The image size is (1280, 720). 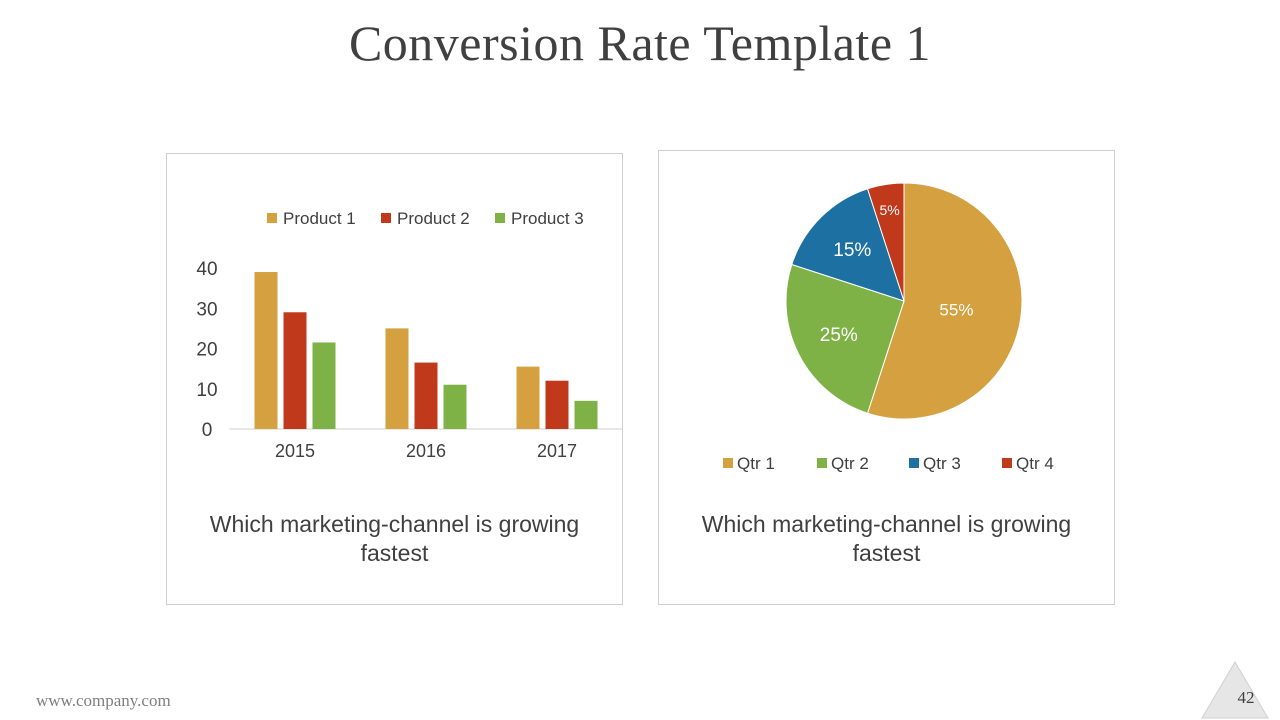 What do you see at coordinates (206, 309) in the screenshot?
I see `y-tick-label: 30` at bounding box center [206, 309].